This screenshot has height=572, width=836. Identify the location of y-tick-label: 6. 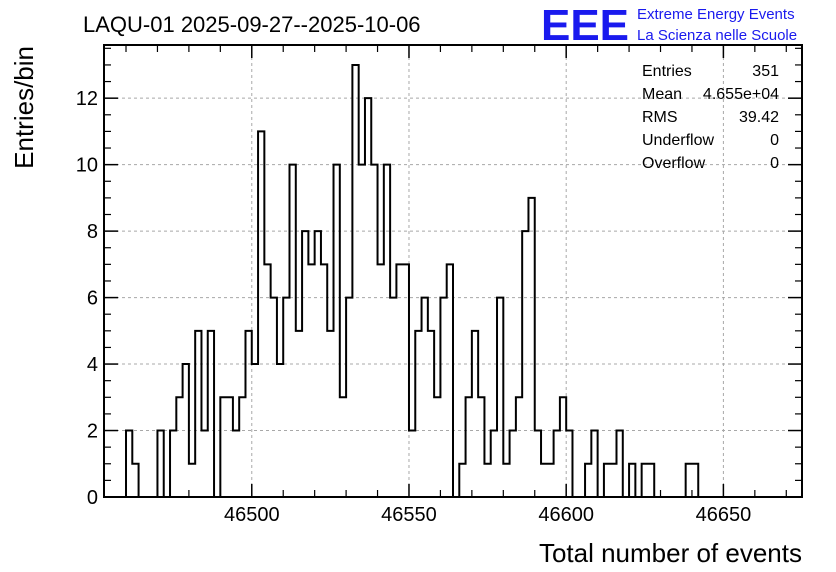
(92, 299).